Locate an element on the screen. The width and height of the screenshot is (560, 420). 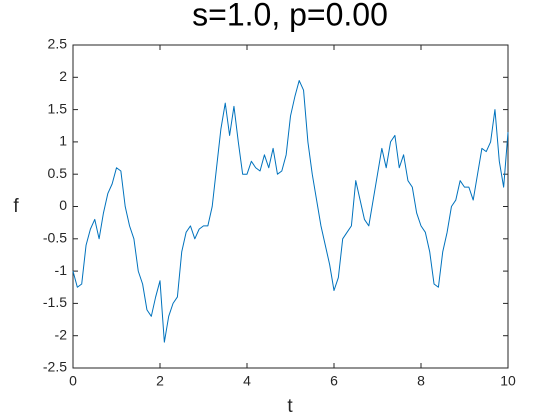
y-tick-label: 0 is located at coordinates (63, 205).